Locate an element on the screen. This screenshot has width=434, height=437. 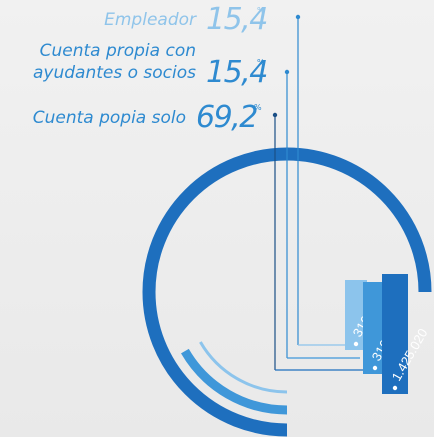
legend-percent-symbol-1: % is located at coordinates (261, 10).